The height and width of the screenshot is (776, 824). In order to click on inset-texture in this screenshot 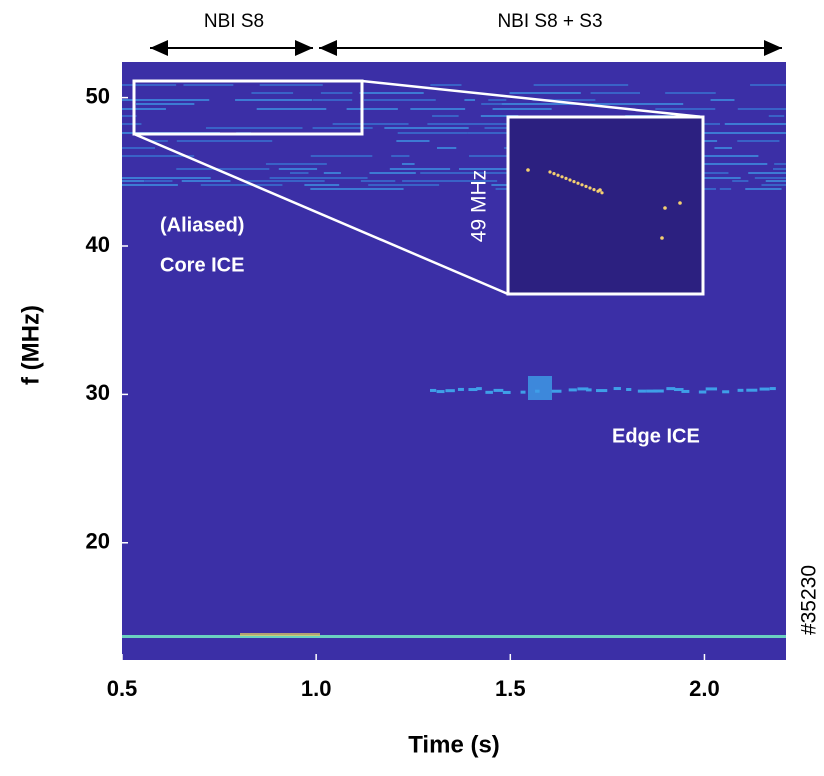, I will do `click(604, 204)`.